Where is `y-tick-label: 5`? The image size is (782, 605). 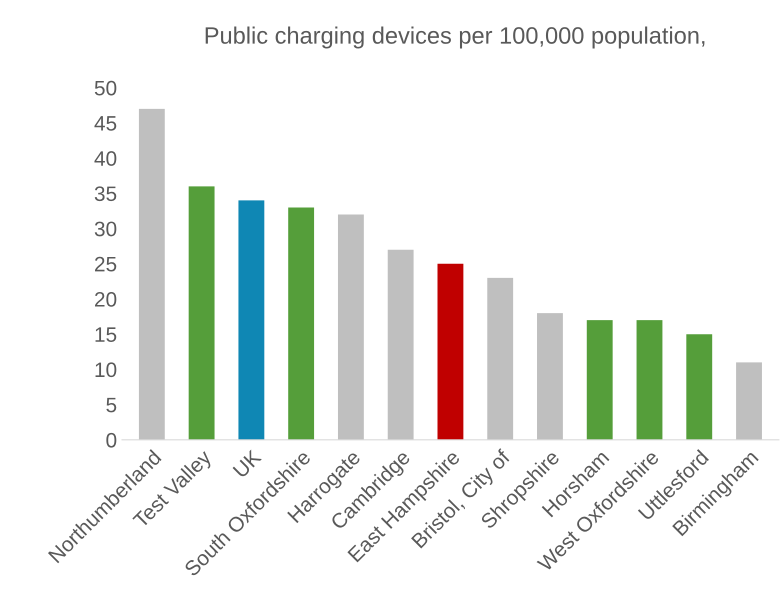 y-tick-label: 5 is located at coordinates (111, 405).